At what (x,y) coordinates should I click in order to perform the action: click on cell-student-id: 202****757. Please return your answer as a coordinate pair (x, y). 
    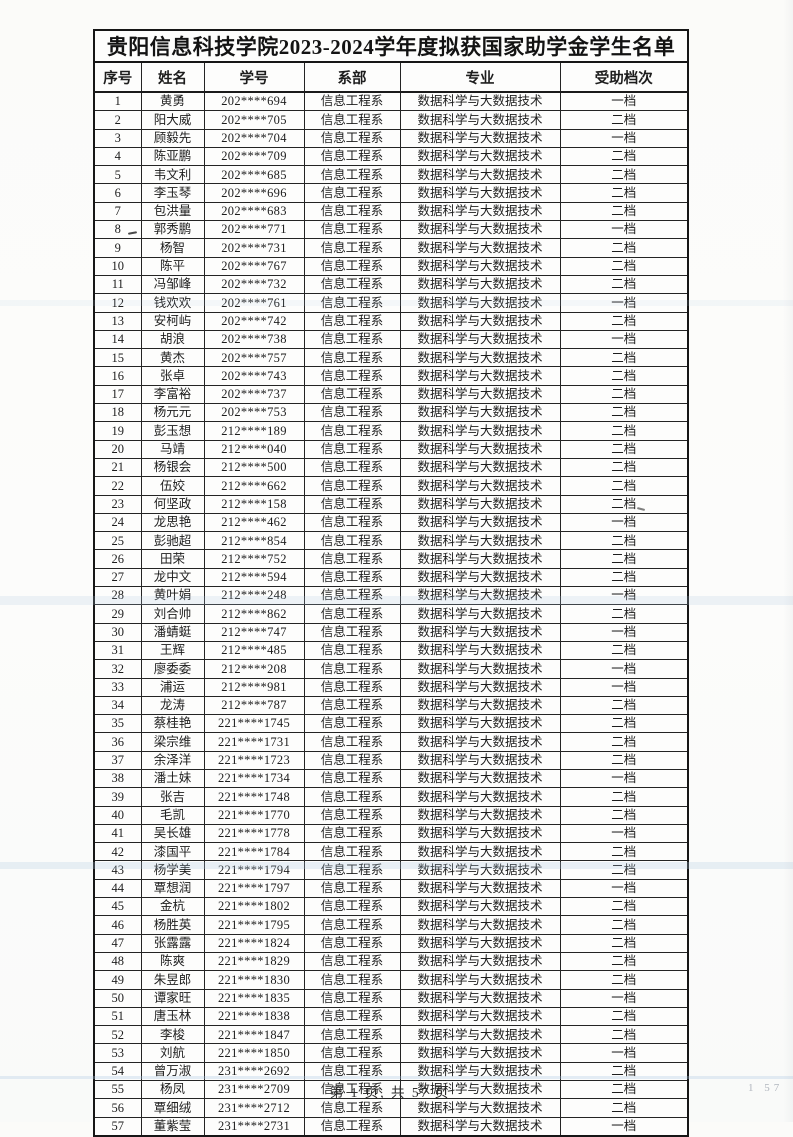
    Looking at the image, I should click on (254, 358).